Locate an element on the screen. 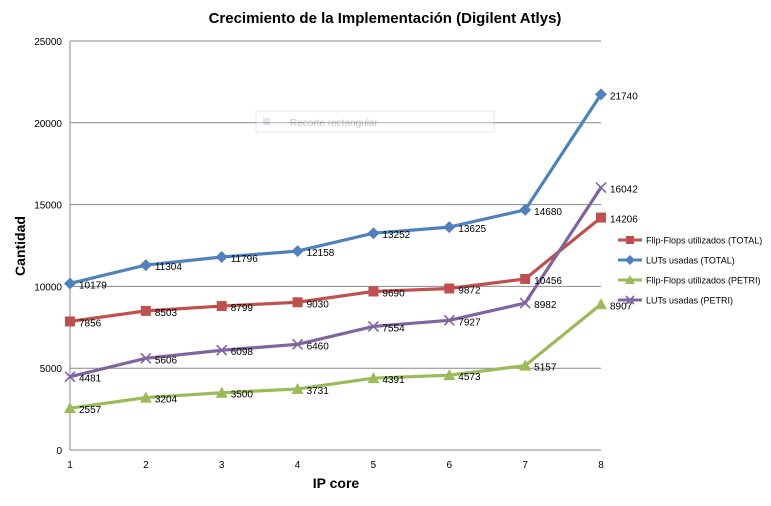 The image size is (771, 506). legend-entry: LUTs usadas (TOTAL) is located at coordinates (676, 260).